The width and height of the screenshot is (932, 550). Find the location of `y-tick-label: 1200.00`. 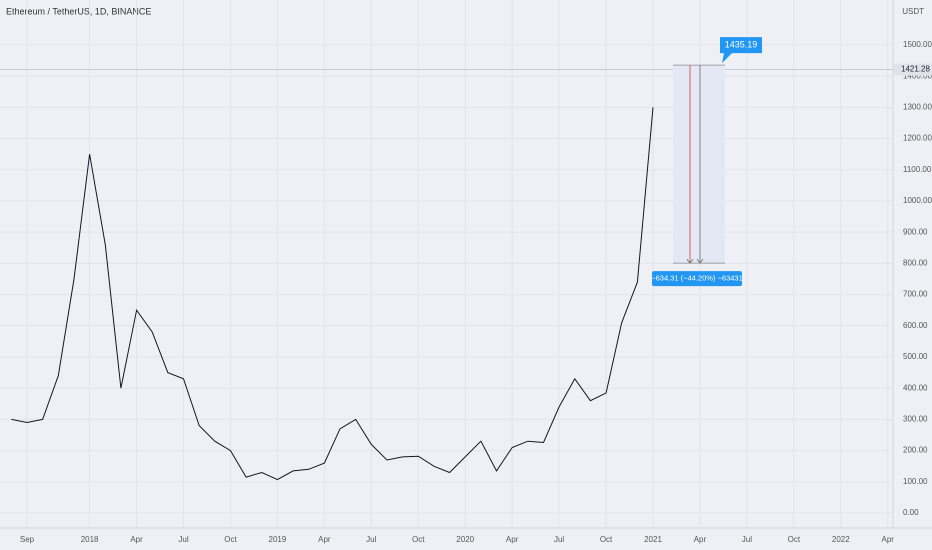

y-tick-label: 1200.00 is located at coordinates (917, 138).